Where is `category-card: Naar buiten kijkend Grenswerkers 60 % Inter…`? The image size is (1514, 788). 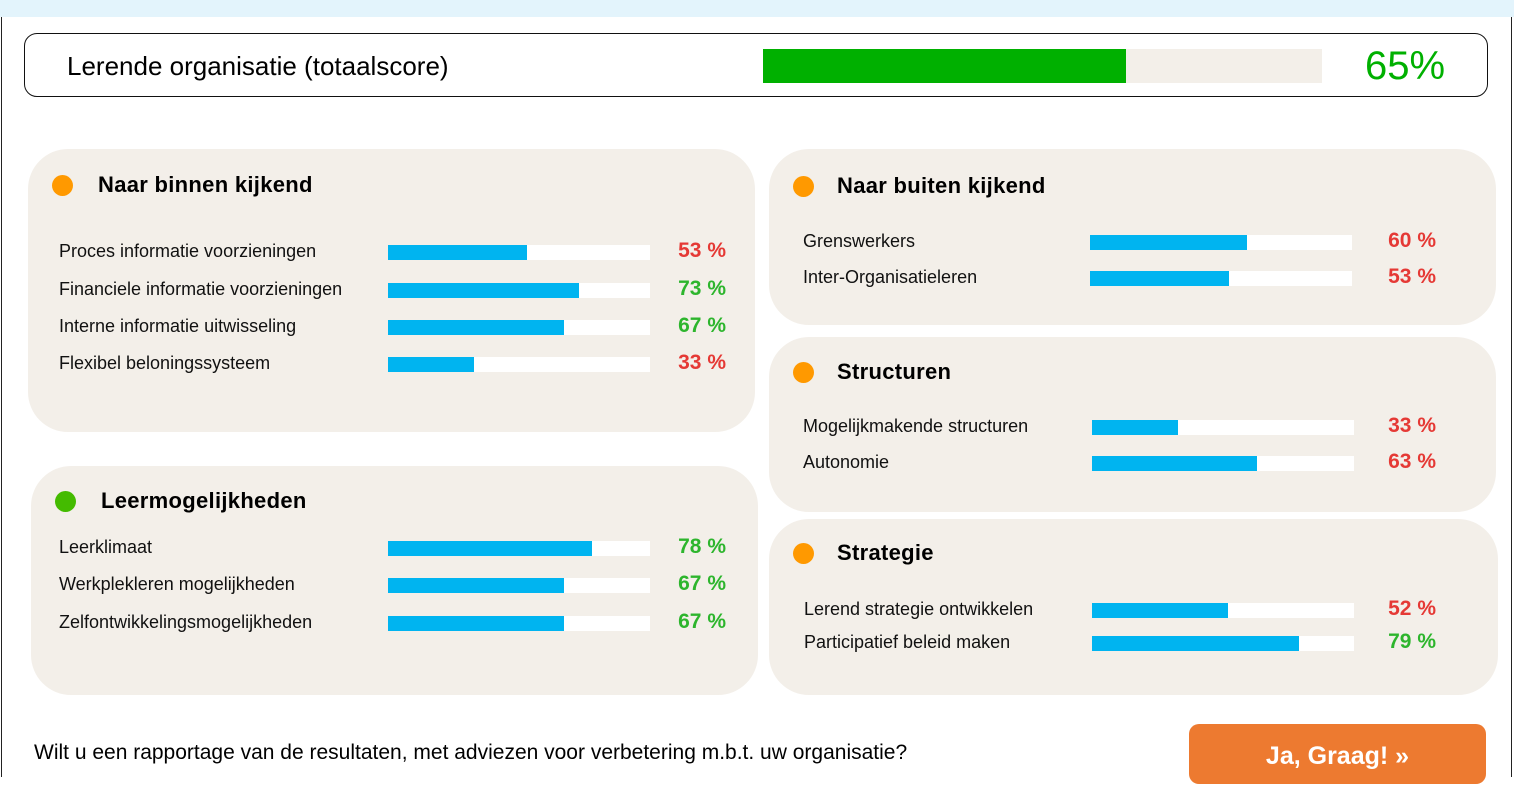
category-card: Naar buiten kijkend Grenswerkers 60 % Inter… is located at coordinates (1132, 237).